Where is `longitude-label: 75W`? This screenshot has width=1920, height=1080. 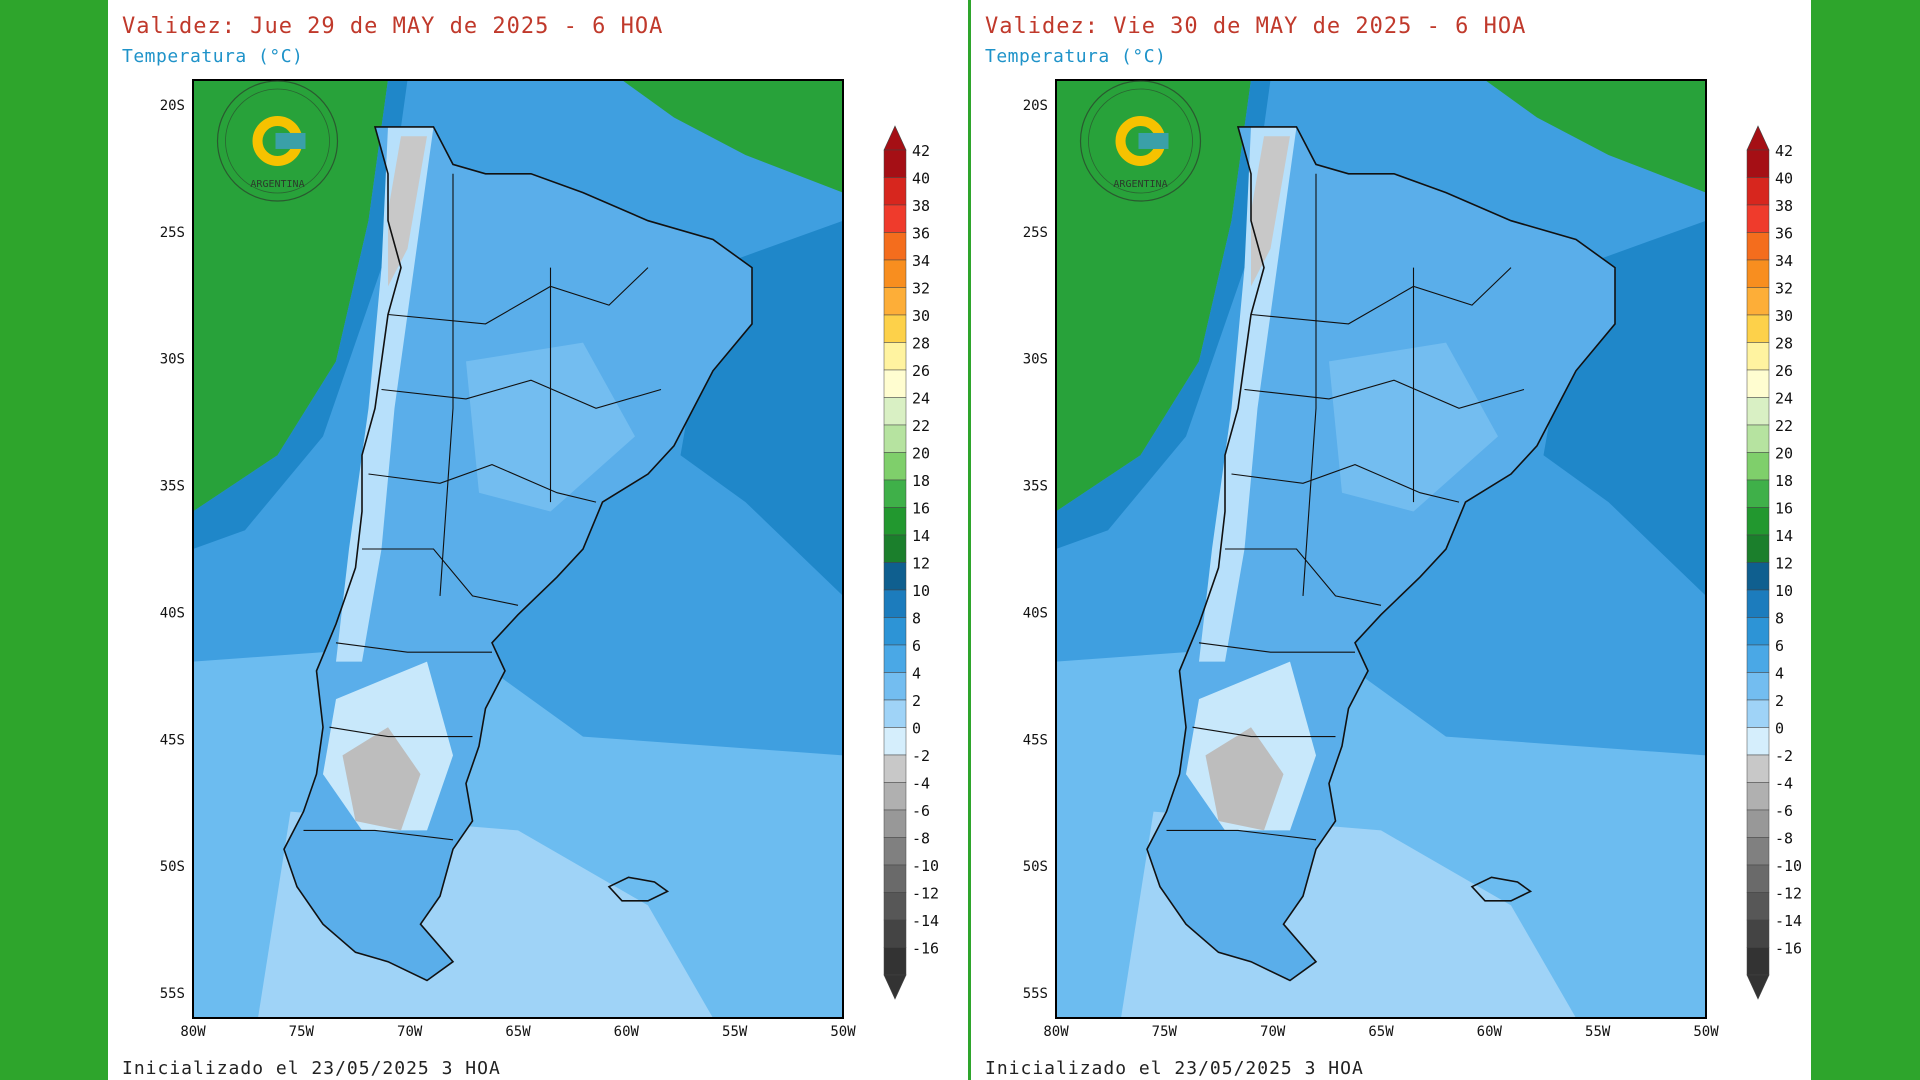 longitude-label: 75W is located at coordinates (1165, 1032).